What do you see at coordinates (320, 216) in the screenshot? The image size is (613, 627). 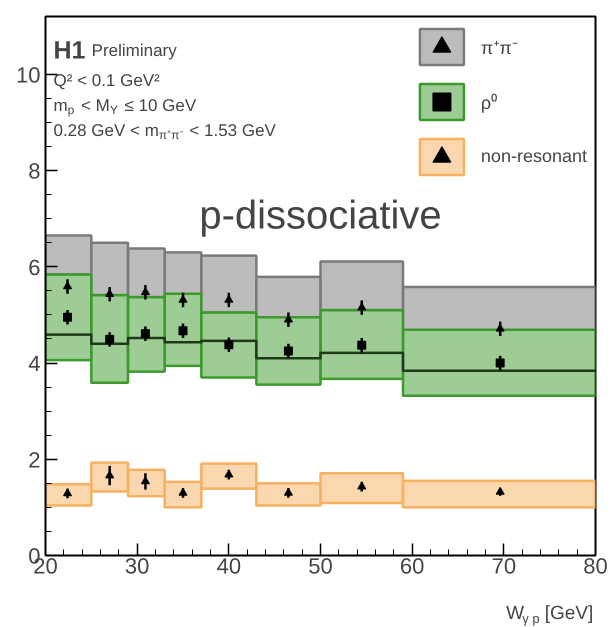 I see `annotation: p-dissociative` at bounding box center [320, 216].